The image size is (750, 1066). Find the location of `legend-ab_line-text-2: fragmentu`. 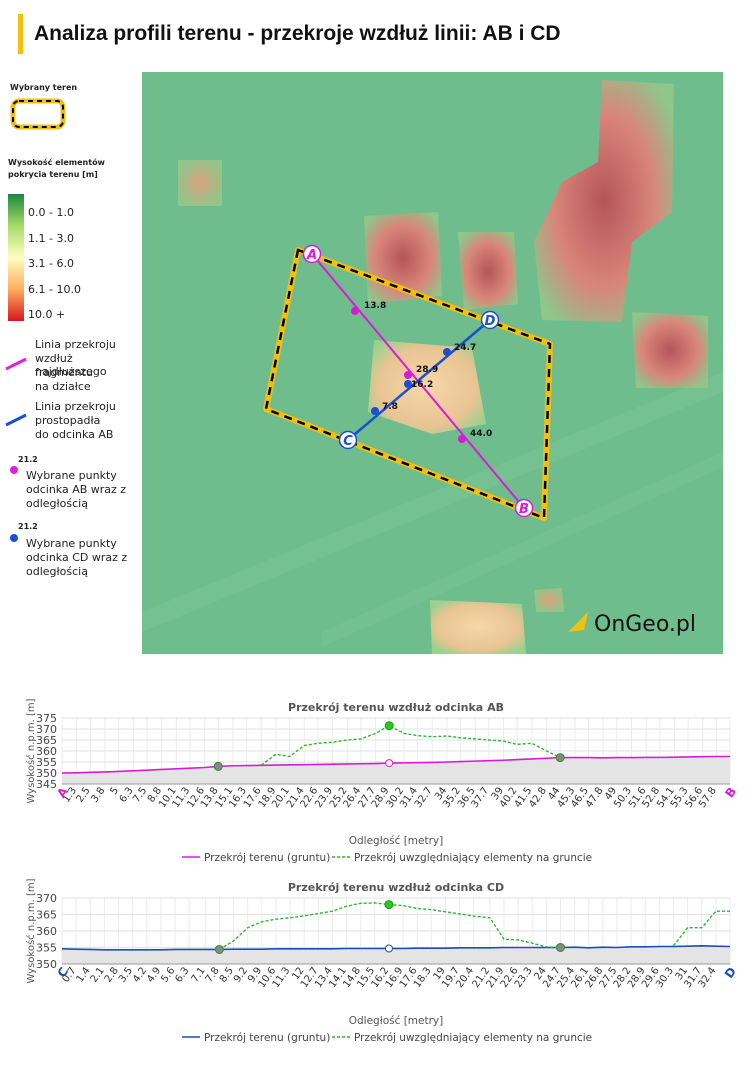

legend-ab_line-text-2: fragmentu is located at coordinates (64, 372).